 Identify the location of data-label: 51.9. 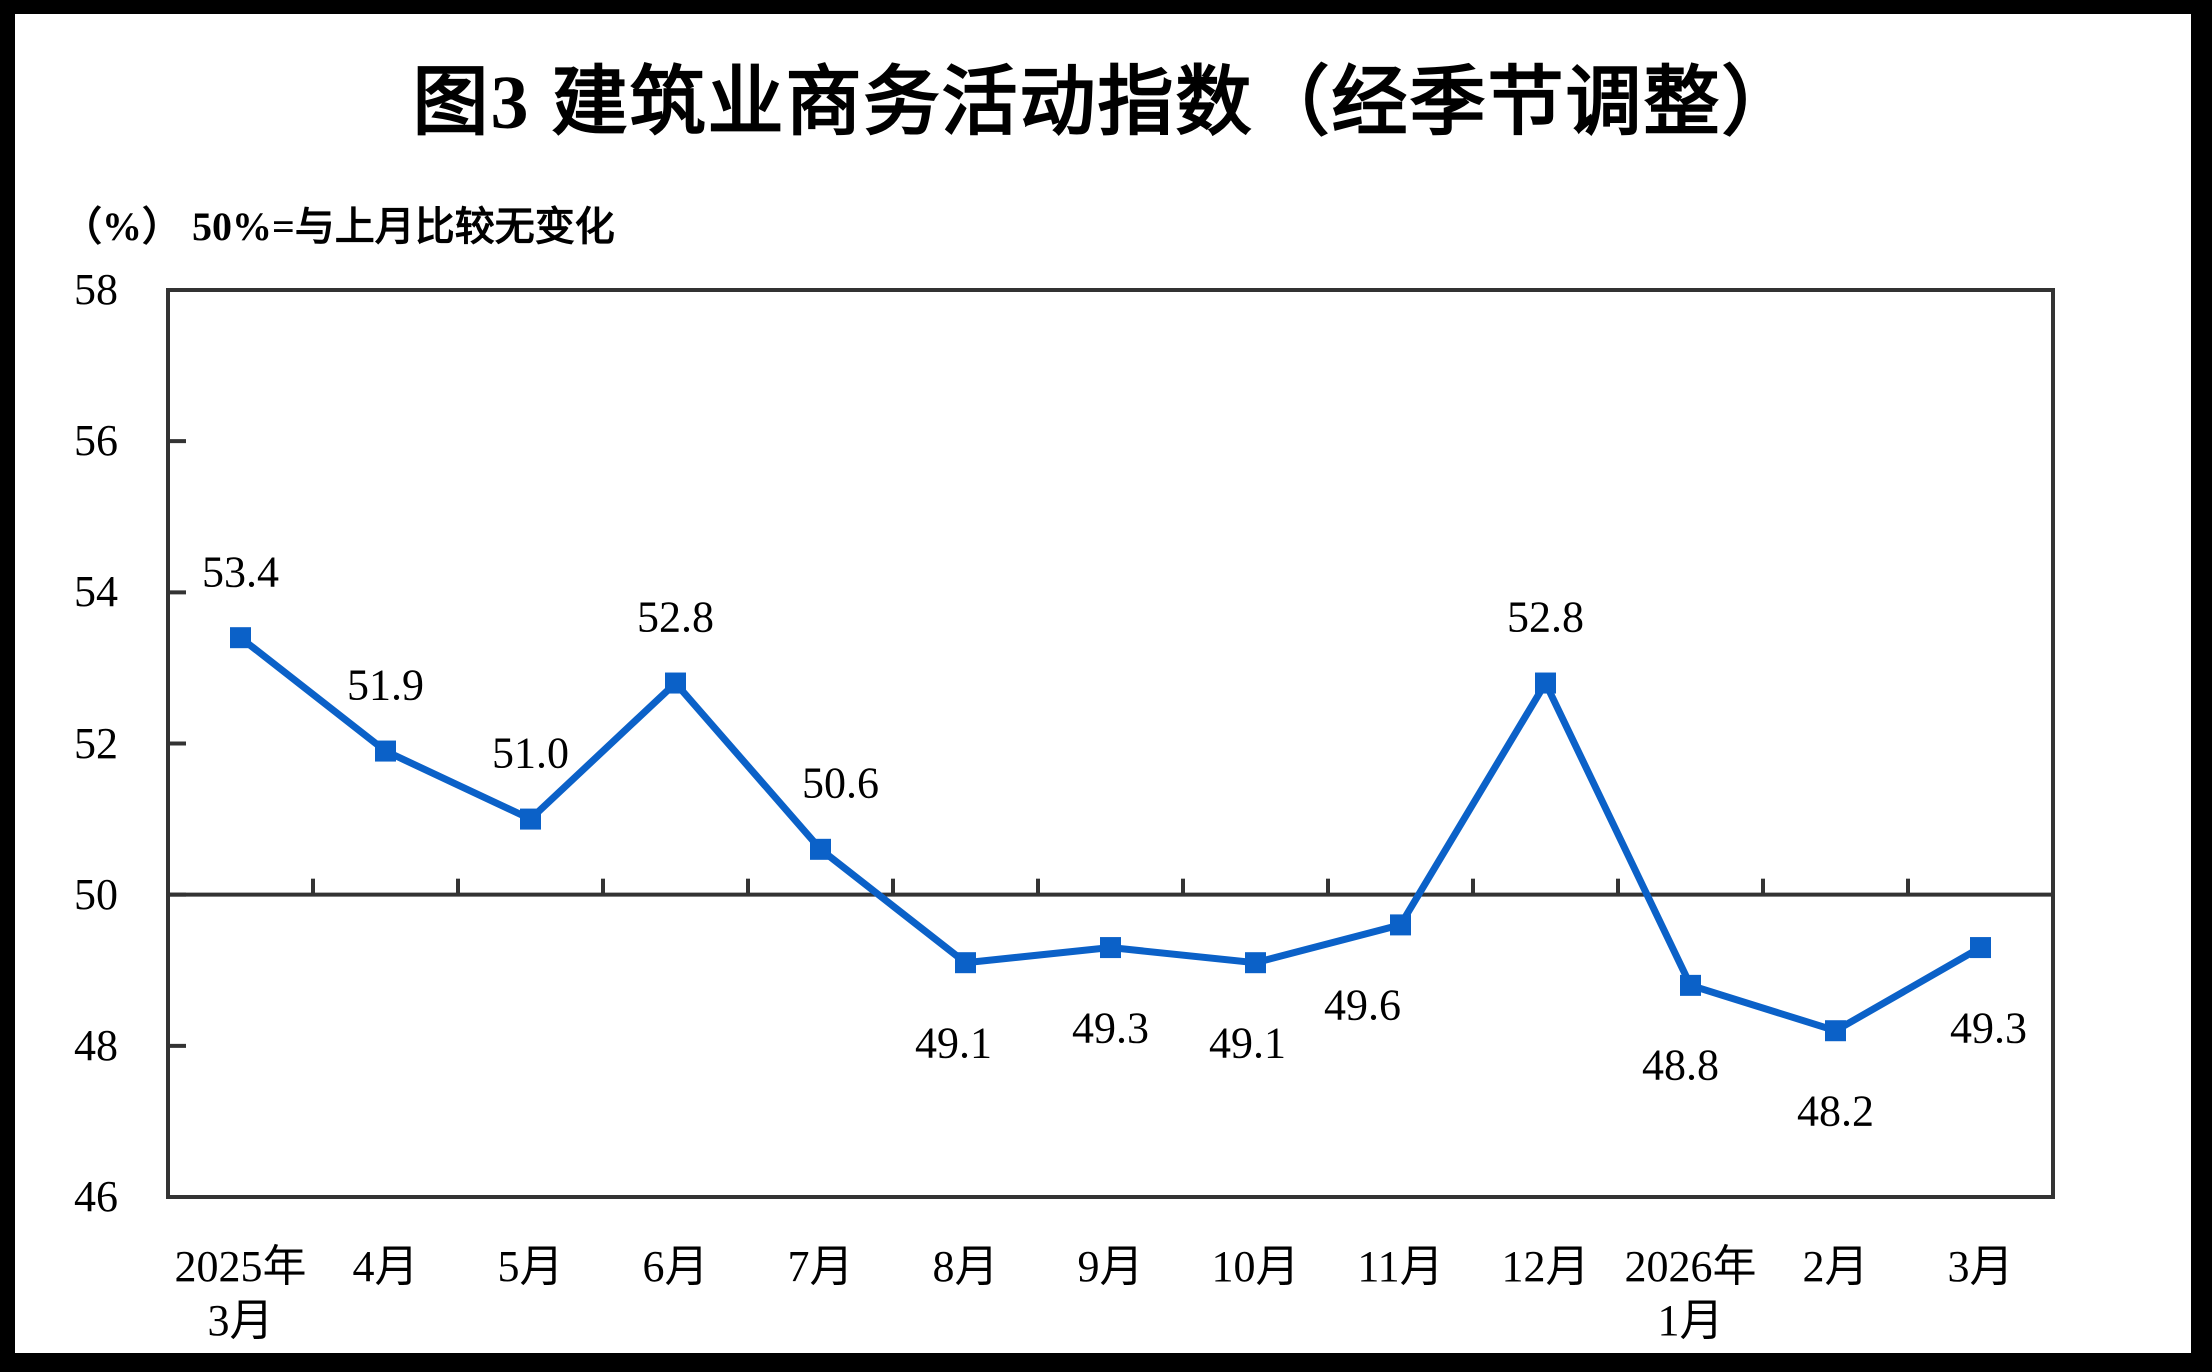
(385, 685).